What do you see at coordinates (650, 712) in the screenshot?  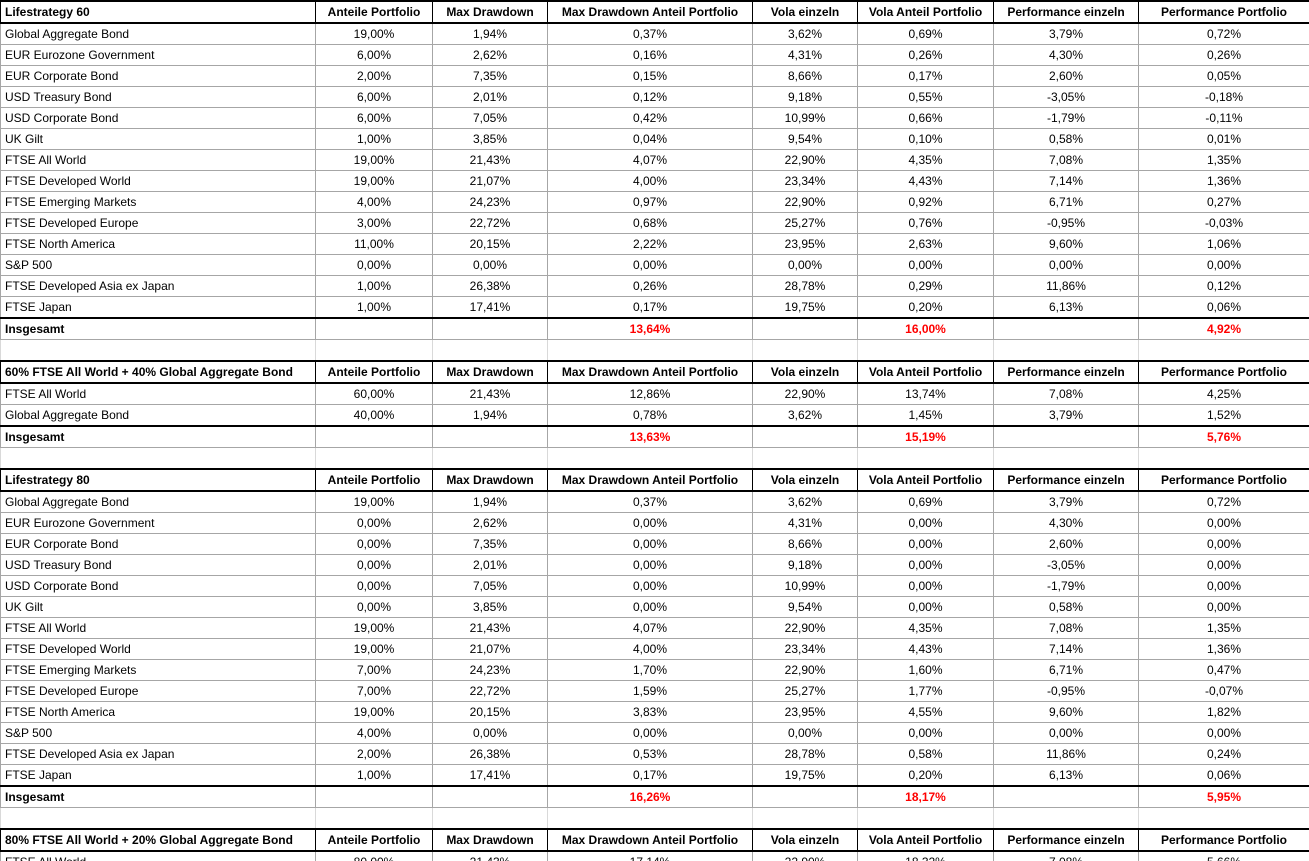 I see `value-cell: 3,83%` at bounding box center [650, 712].